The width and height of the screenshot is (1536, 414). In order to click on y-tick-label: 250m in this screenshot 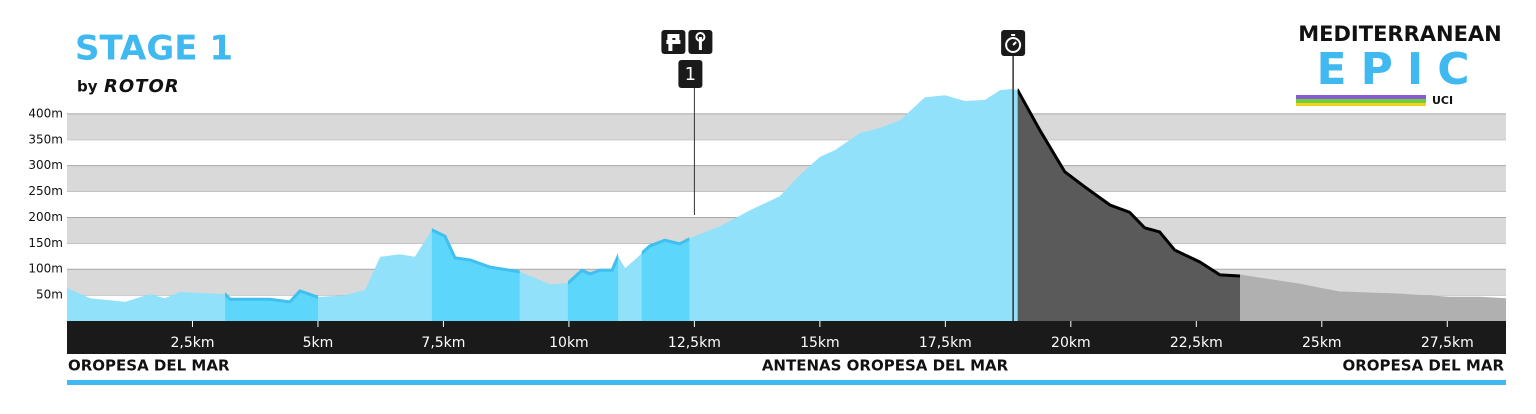, I will do `click(45, 191)`.